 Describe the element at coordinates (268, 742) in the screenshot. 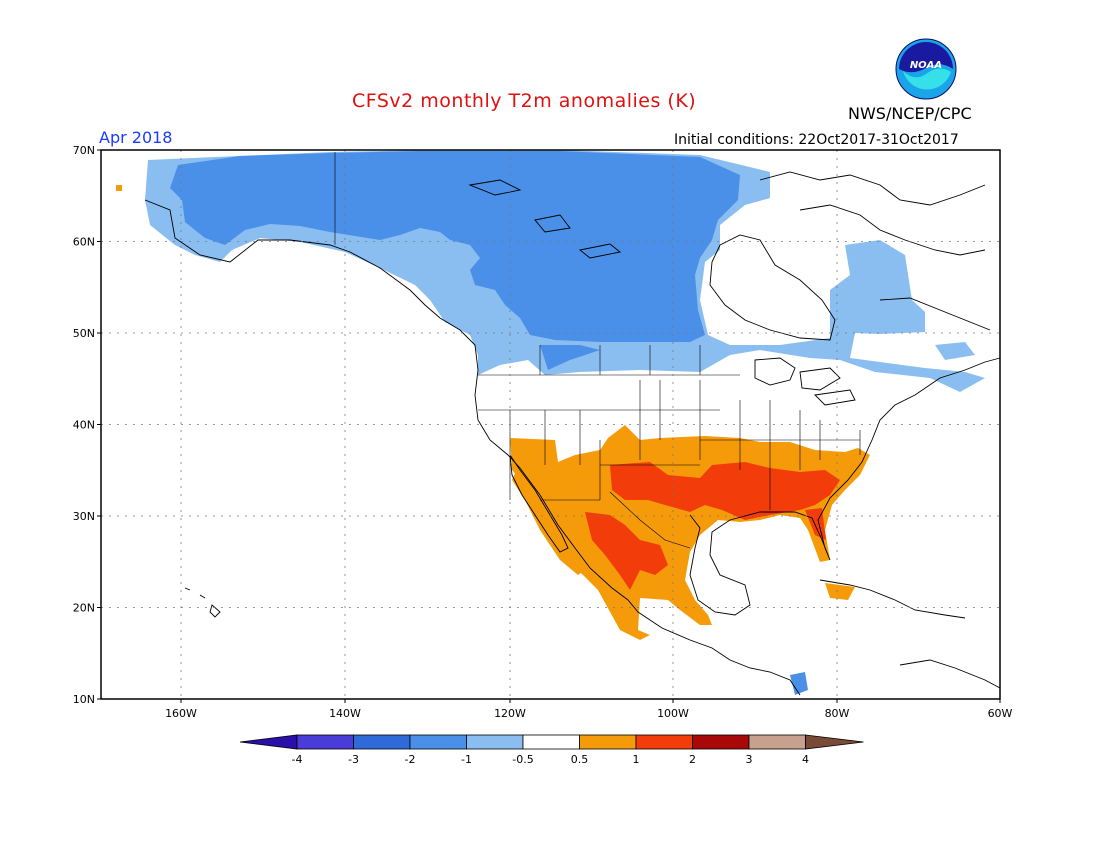

I see `legend-arrow-low` at that location.